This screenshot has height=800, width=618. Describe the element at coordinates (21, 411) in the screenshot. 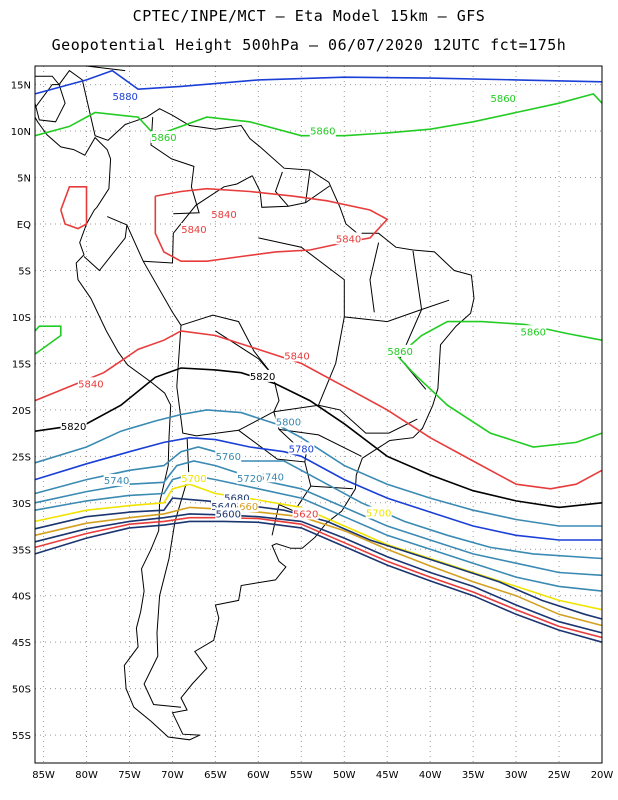

I see `lat-tick-label: 20S` at that location.